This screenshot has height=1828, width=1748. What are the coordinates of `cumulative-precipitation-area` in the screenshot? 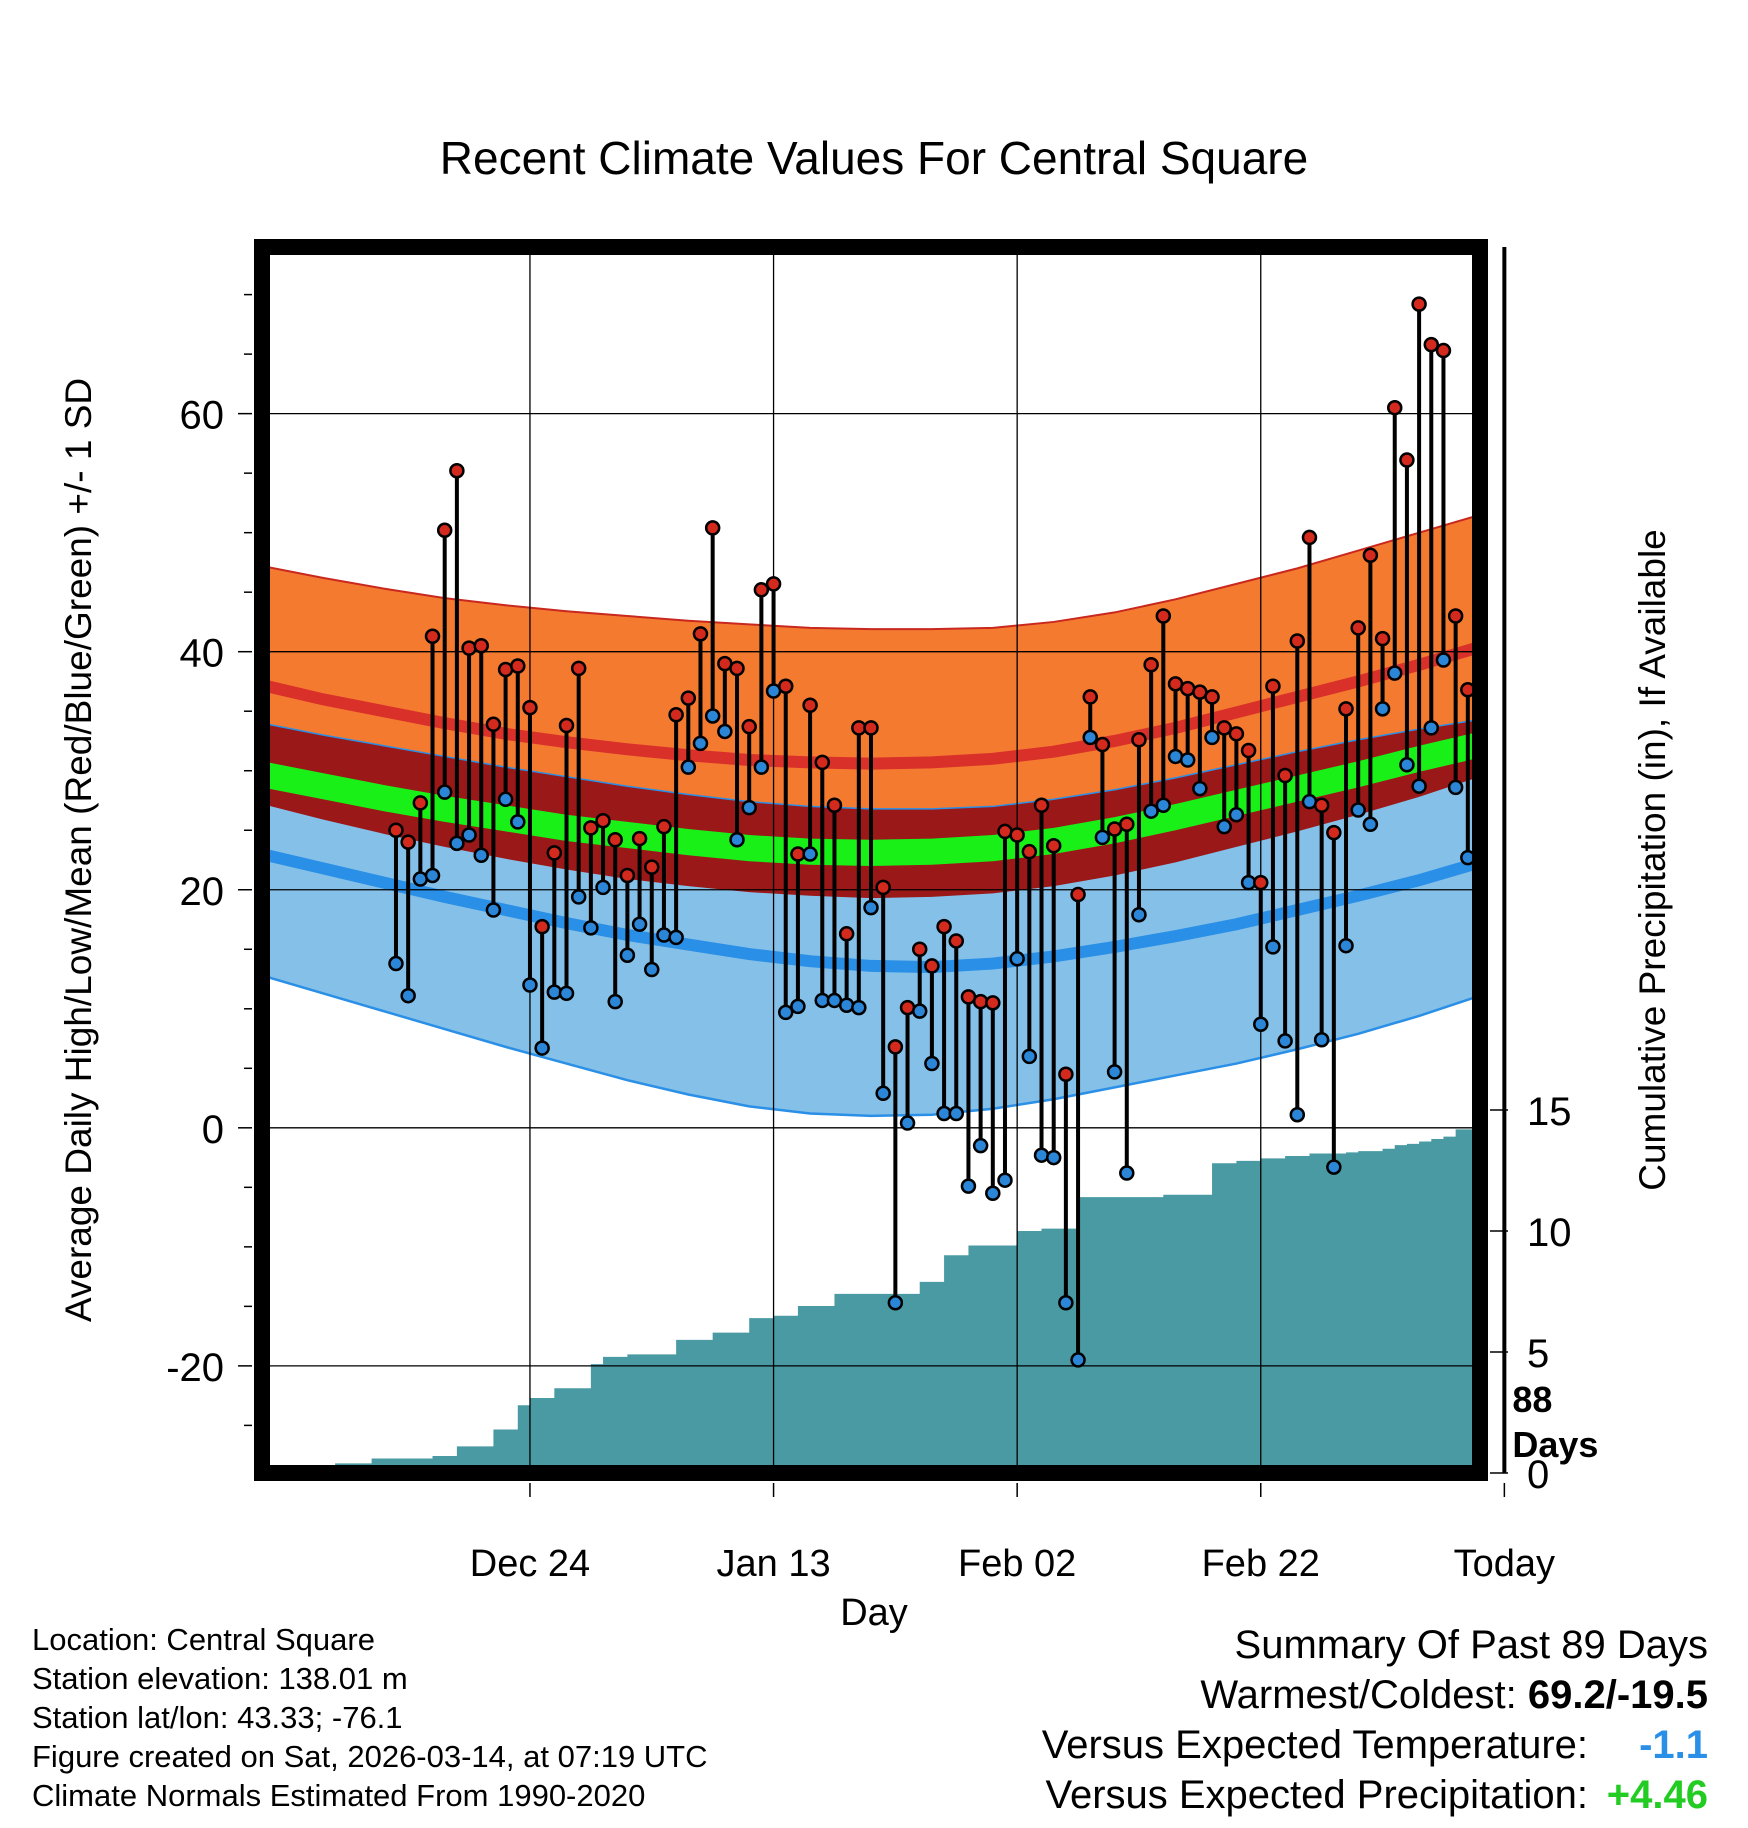 It's located at (871, 1301).